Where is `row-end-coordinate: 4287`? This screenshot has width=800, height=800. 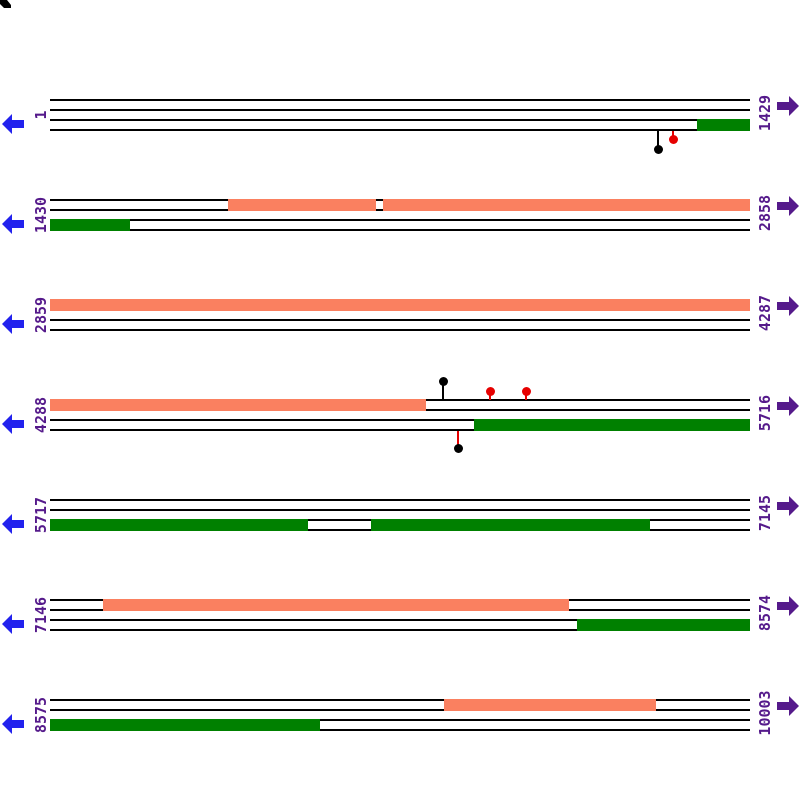 row-end-coordinate: 4287 is located at coordinates (765, 313).